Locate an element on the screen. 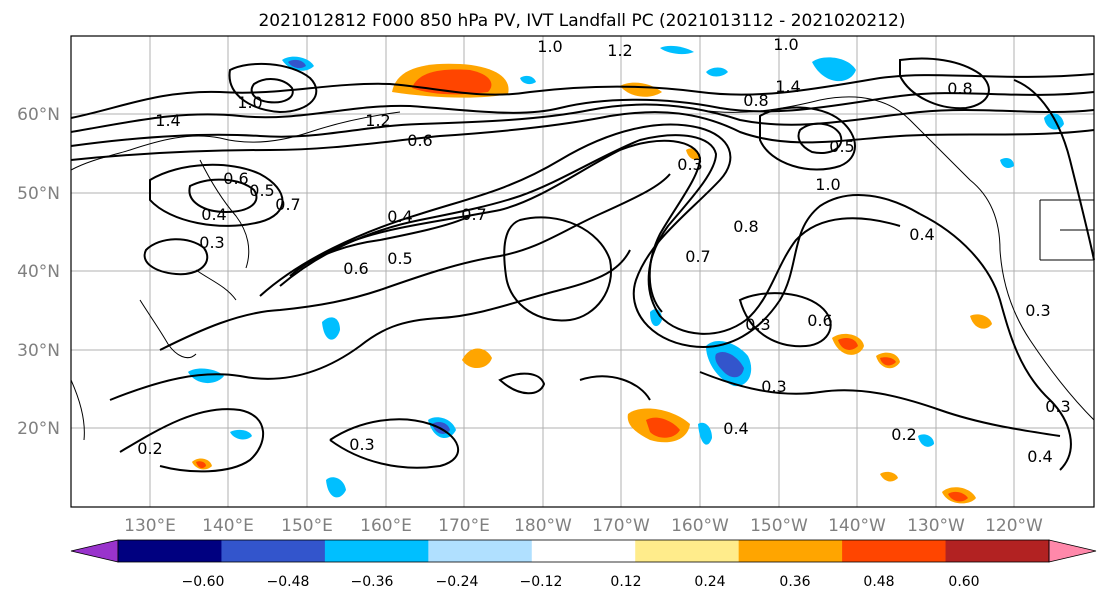 The image size is (1105, 601). lat-label: 30°N is located at coordinates (38, 351).